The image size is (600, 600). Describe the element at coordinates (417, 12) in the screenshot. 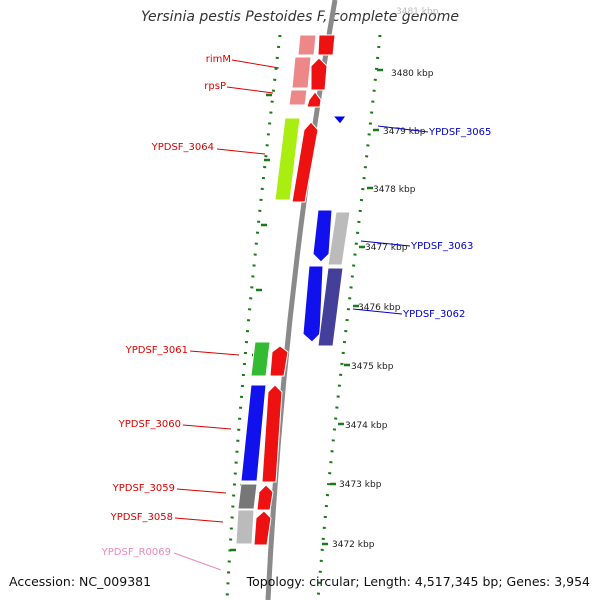

I see `scale-label-3481: 3481 kbp` at that location.